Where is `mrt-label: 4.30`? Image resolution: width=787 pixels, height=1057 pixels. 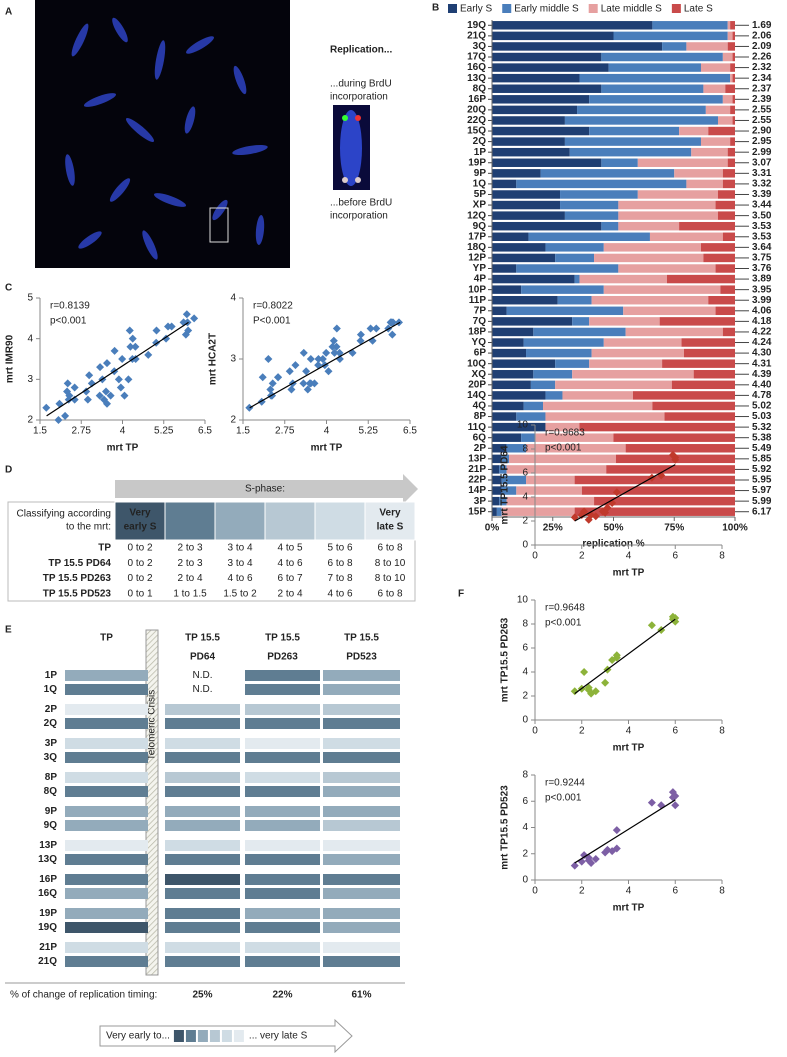 mrt-label: 4.30 is located at coordinates (762, 353).